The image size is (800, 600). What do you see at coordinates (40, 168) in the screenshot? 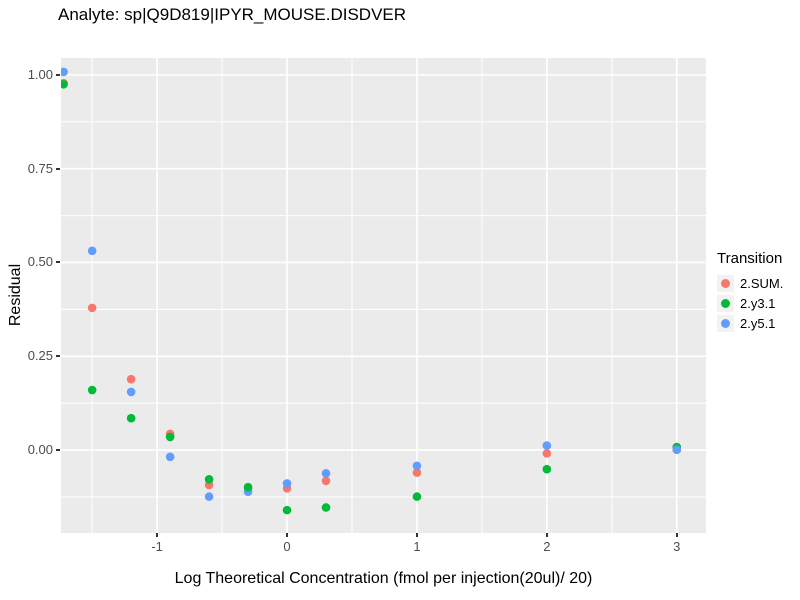
I see `y-tick-label: 0.75` at bounding box center [40, 168].